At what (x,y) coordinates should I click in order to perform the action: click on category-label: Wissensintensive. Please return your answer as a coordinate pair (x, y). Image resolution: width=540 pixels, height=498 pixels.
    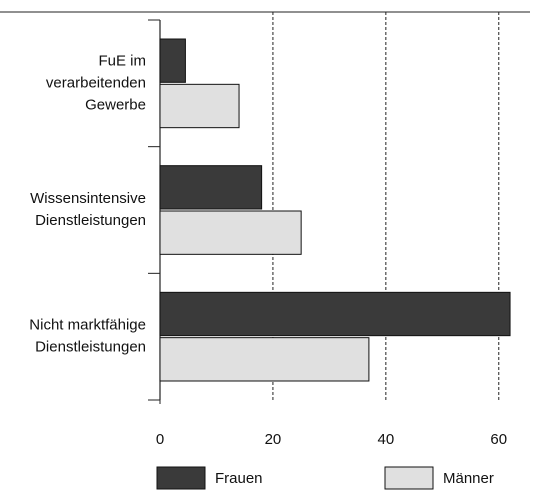
    Looking at the image, I should click on (88, 198).